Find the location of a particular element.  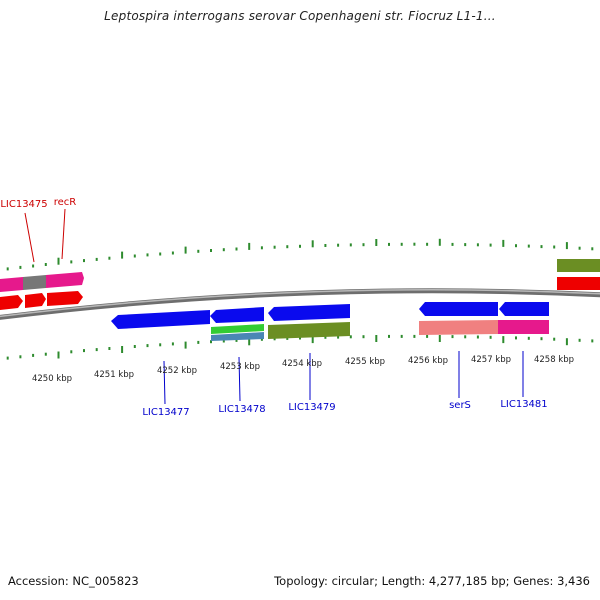

scale-label: 4254 kbp is located at coordinates (302, 364).